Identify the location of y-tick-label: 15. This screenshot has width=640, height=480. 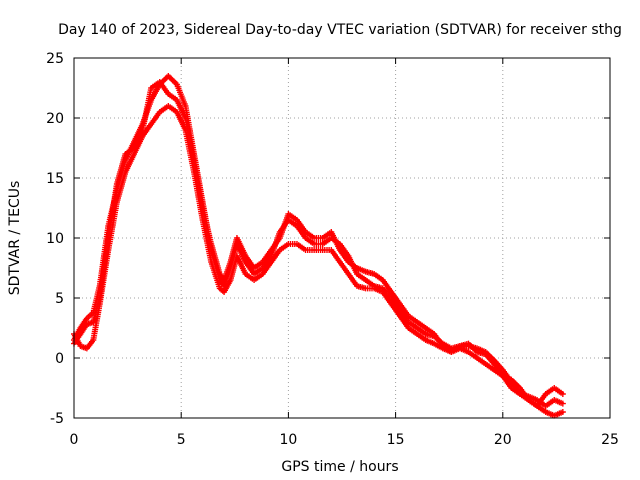
(55, 179).